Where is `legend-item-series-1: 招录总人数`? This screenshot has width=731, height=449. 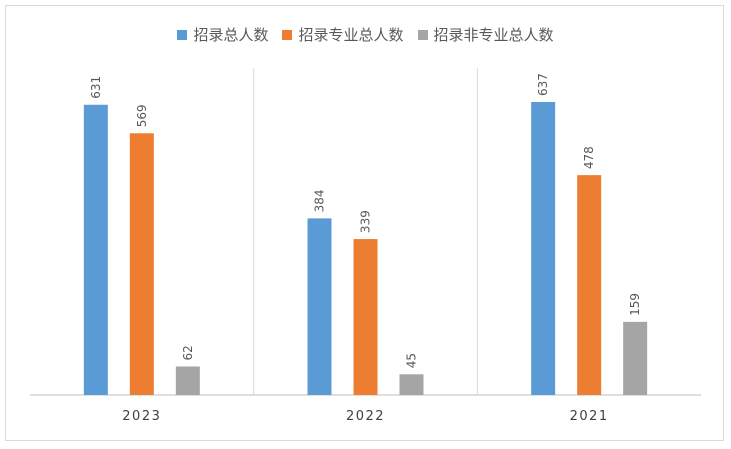 legend-item-series-1: 招录总人数 is located at coordinates (222, 34).